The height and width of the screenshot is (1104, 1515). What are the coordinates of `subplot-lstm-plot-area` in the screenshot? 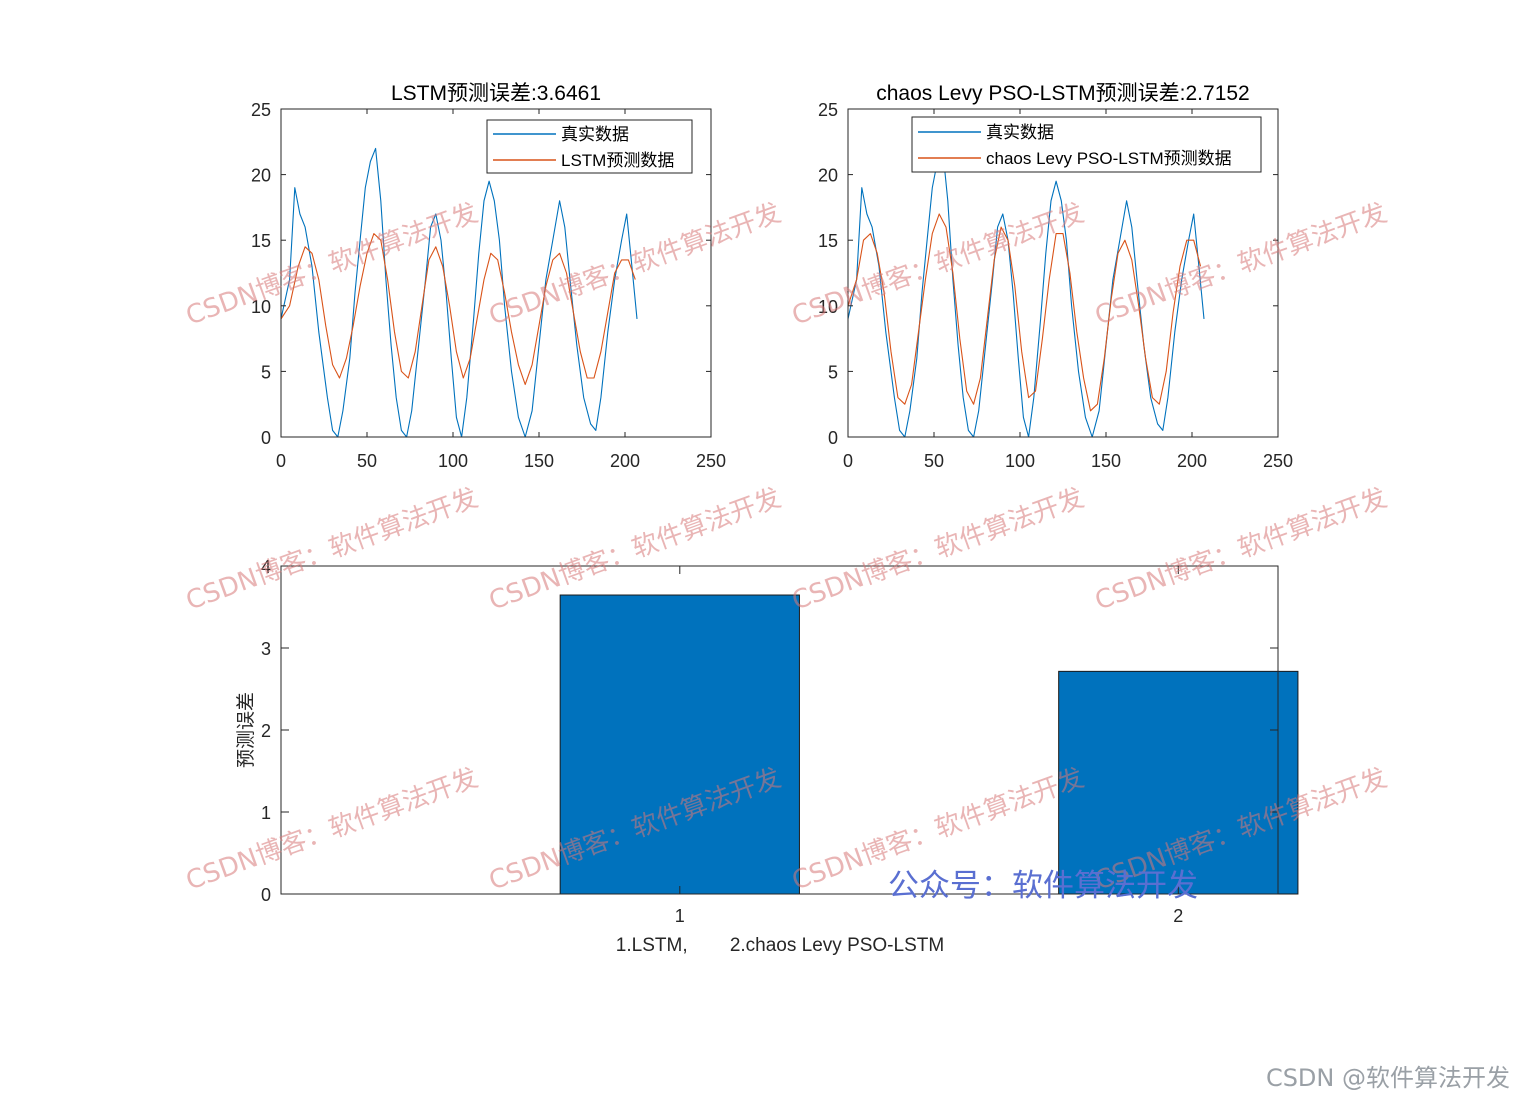 It's located at (459, 292).